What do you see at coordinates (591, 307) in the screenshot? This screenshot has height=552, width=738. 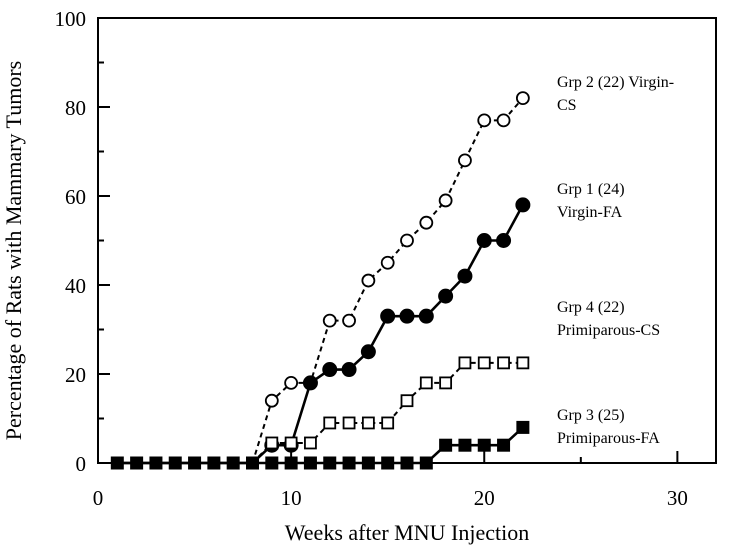 I see `series-label: Grp 4 (22)` at bounding box center [591, 307].